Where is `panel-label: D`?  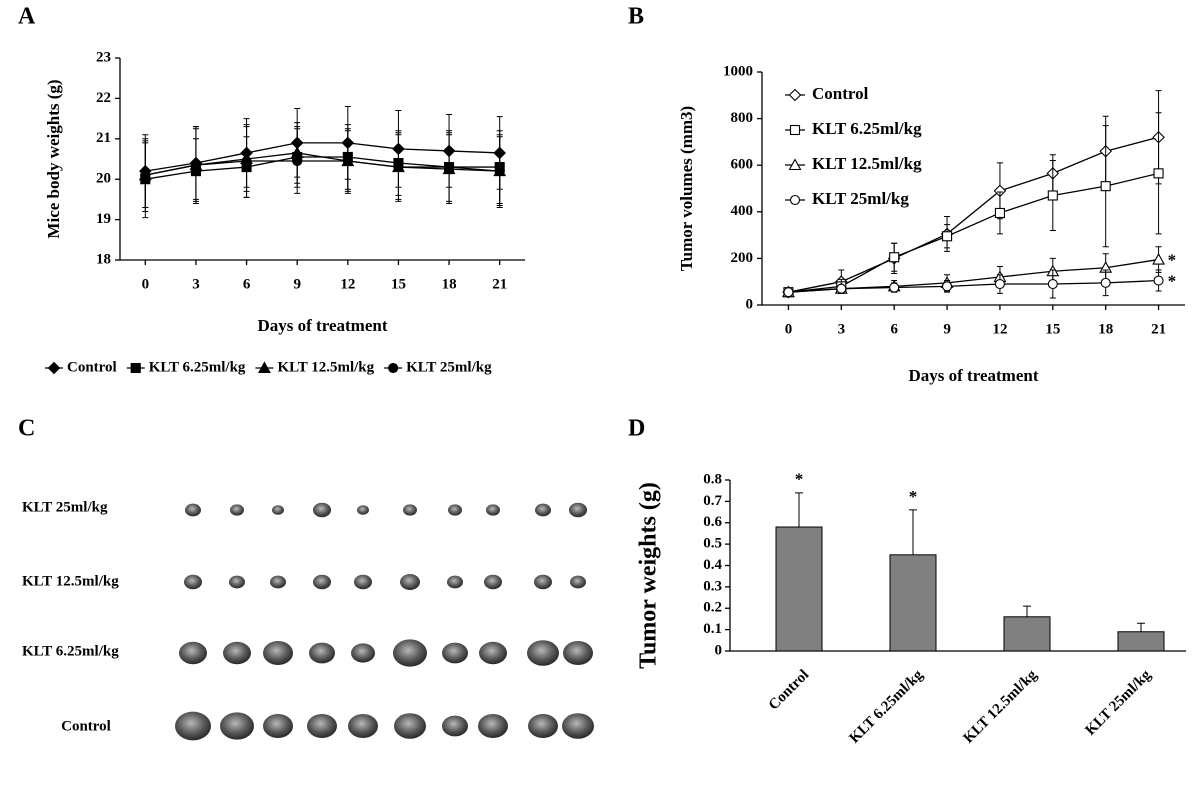 panel-label: D is located at coordinates (636, 429).